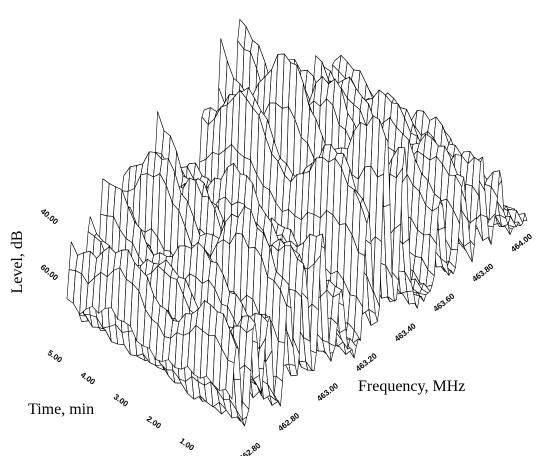 The height and width of the screenshot is (456, 545). Describe the element at coordinates (411, 386) in the screenshot. I see `x-axis-label: Frequency, MHz` at that location.